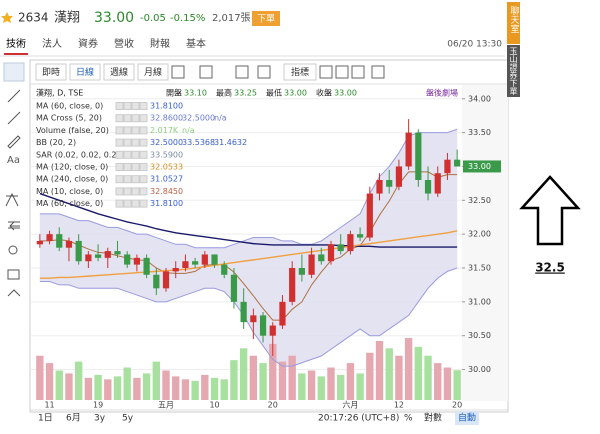 Image resolution: width=600 pixels, height=434 pixels. I want to click on tool-ray, so click(14, 118).